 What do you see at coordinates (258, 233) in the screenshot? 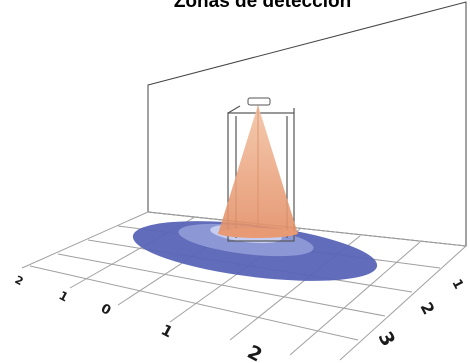
I see `beam-footprint` at bounding box center [258, 233].